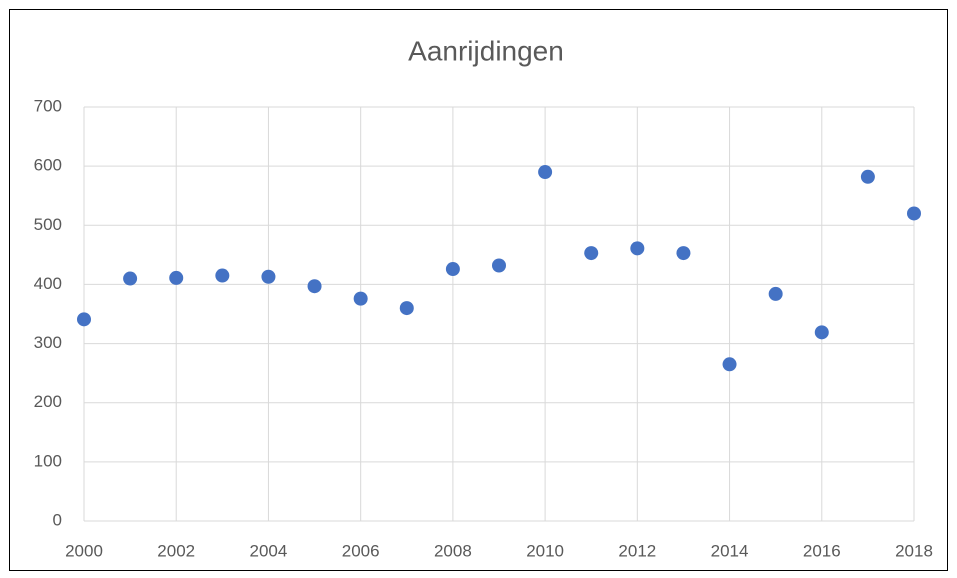  What do you see at coordinates (269, 550) in the screenshot?
I see `x-tick-label: 2004` at bounding box center [269, 550].